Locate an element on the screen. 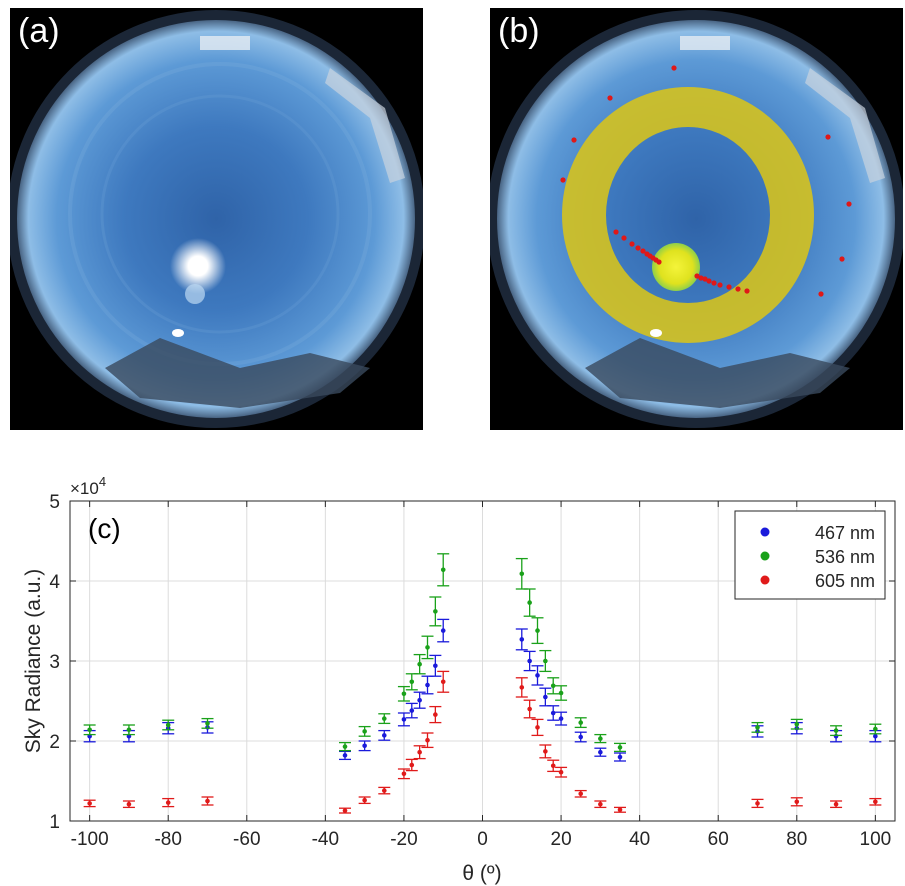 This screenshot has width=905, height=886. x-tick-label: -60 is located at coordinates (246, 839).